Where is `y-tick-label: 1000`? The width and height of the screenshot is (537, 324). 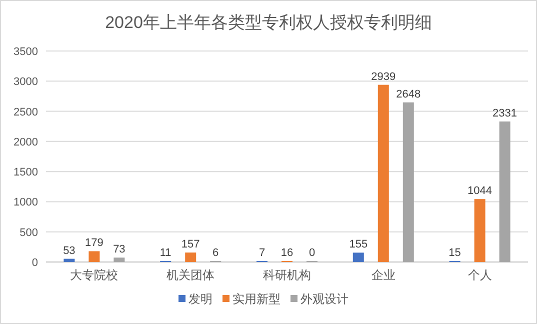
y-tick-label: 1000 is located at coordinates (26, 202).